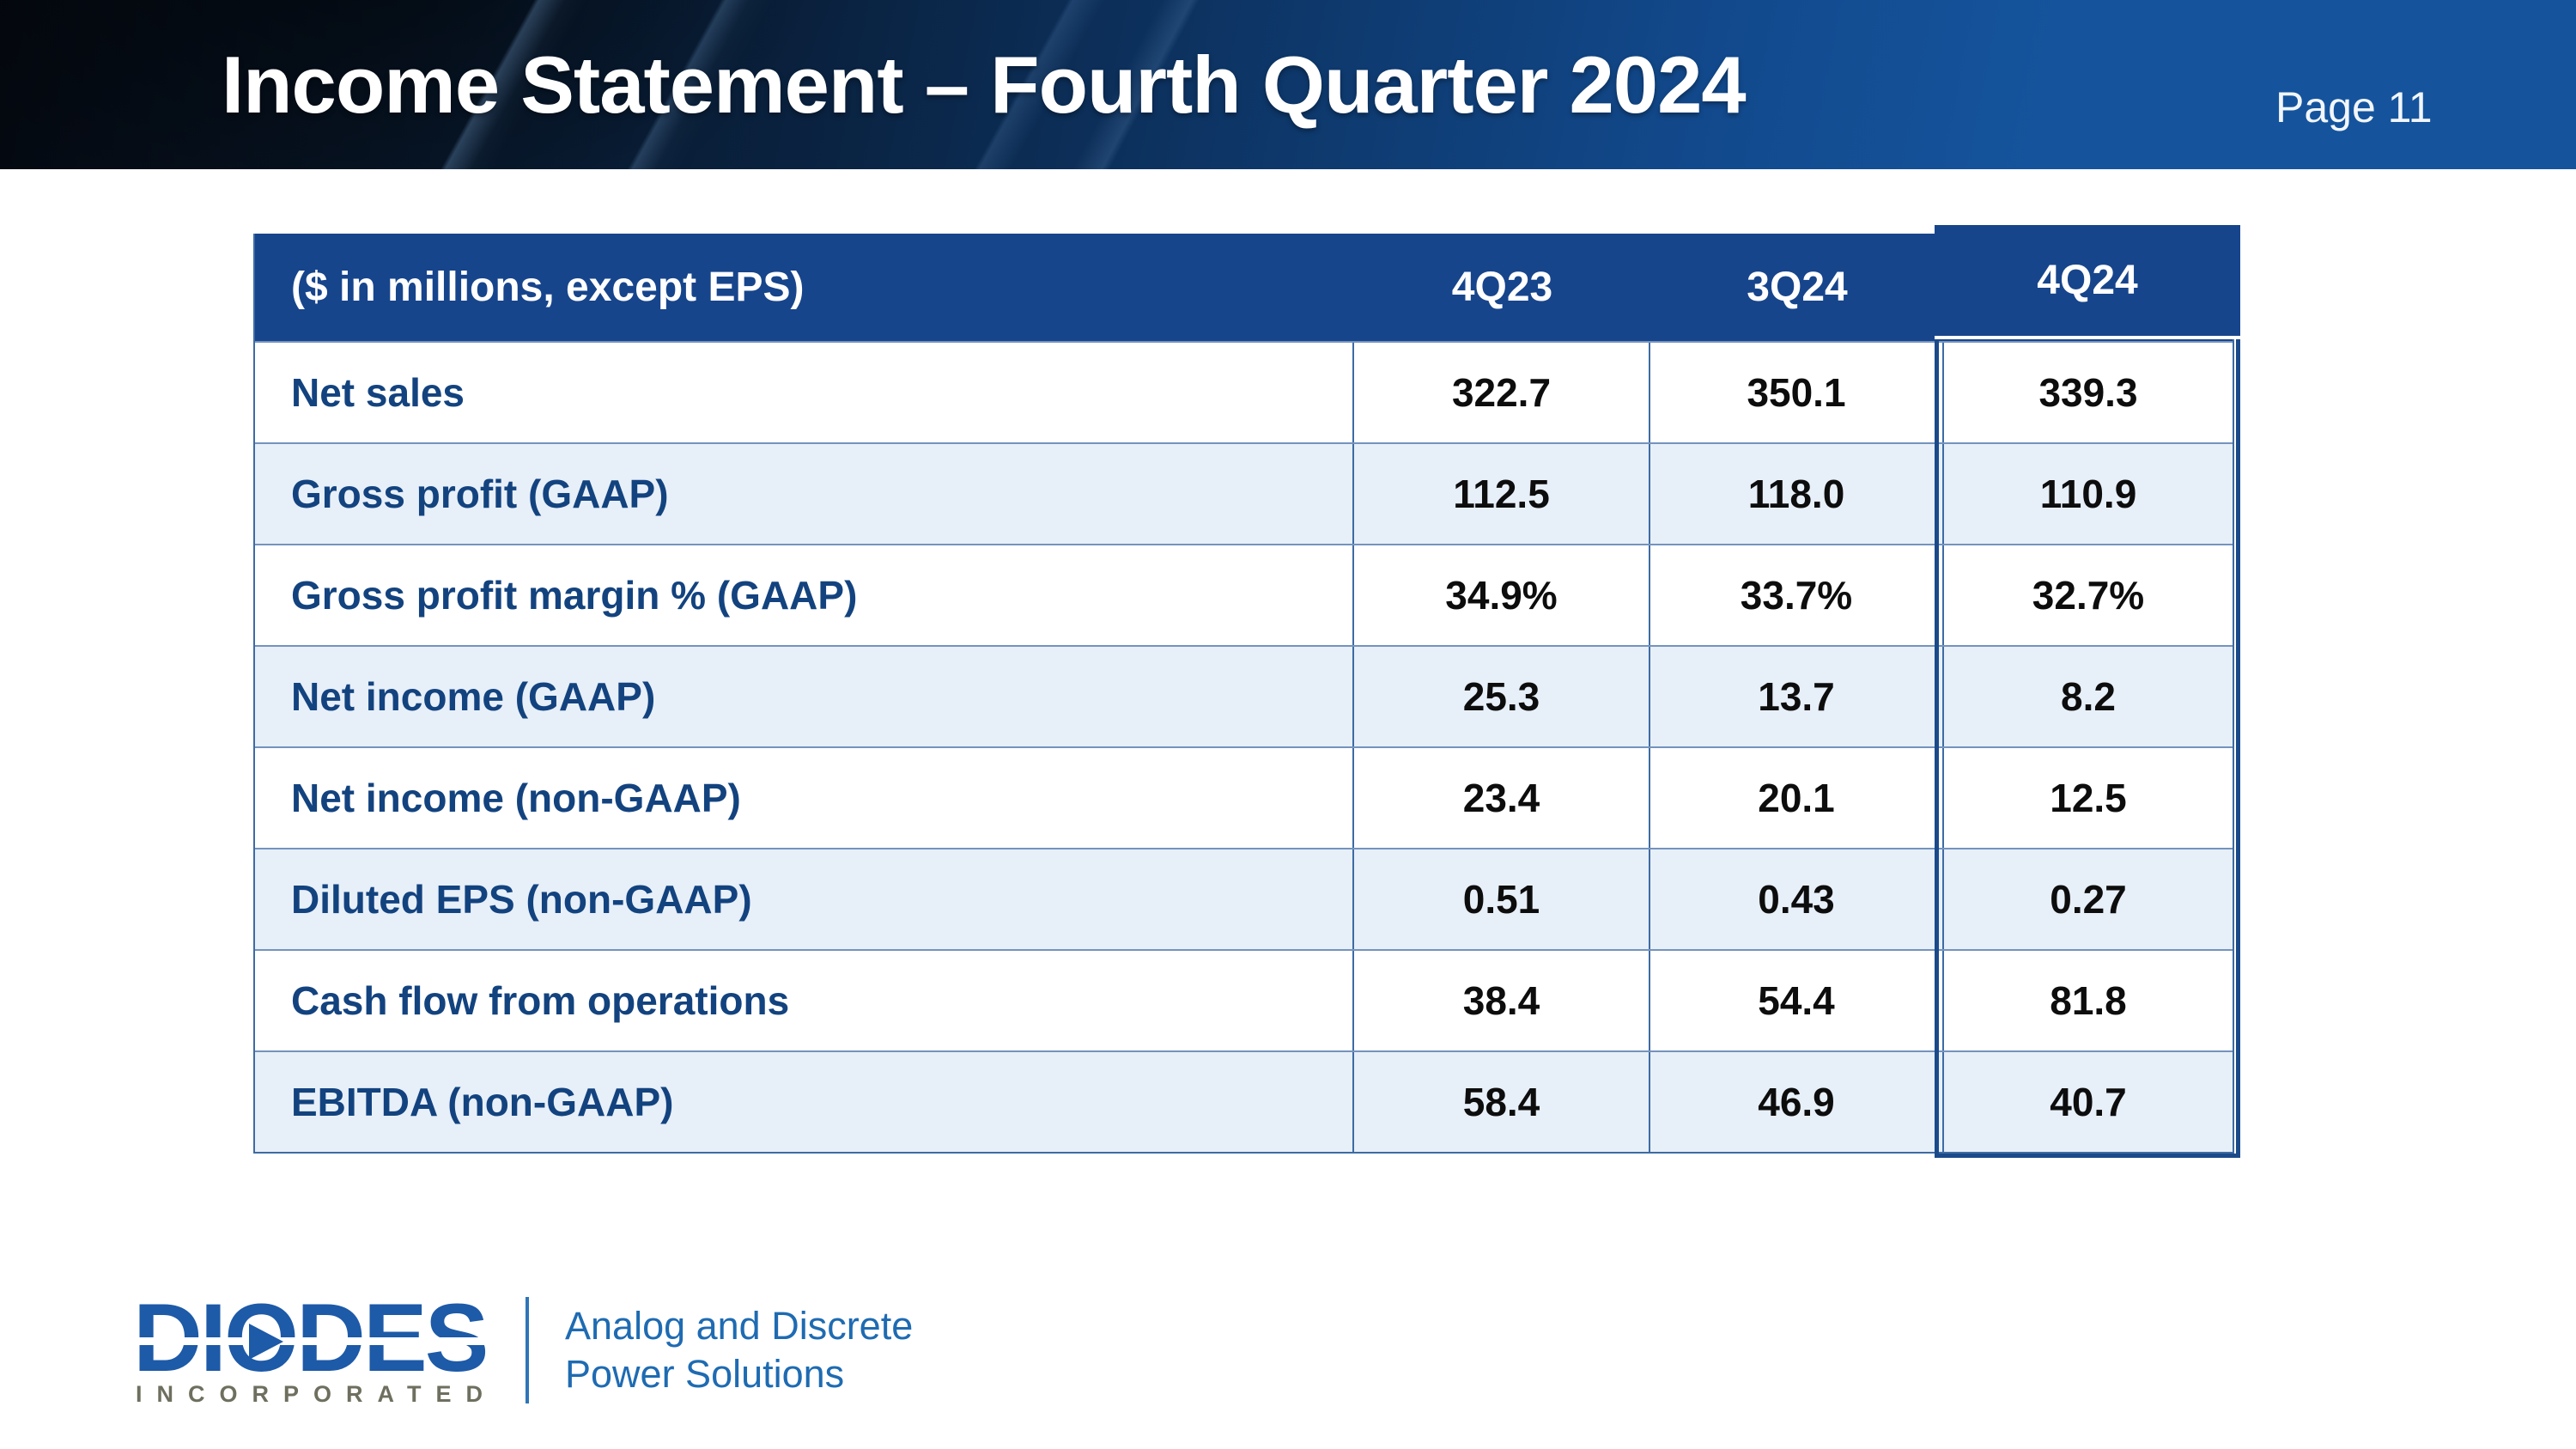  Describe the element at coordinates (804, 595) in the screenshot. I see `row-label: Gross profit margin % (GAAP)` at that location.